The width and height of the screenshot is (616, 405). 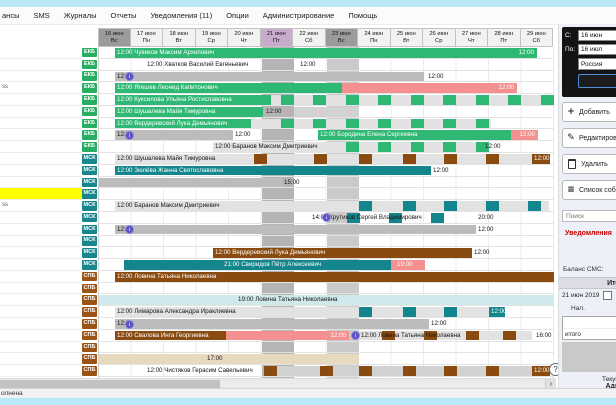 I want to click on day-header-4: 20 июн Чт, so click(x=244, y=37).